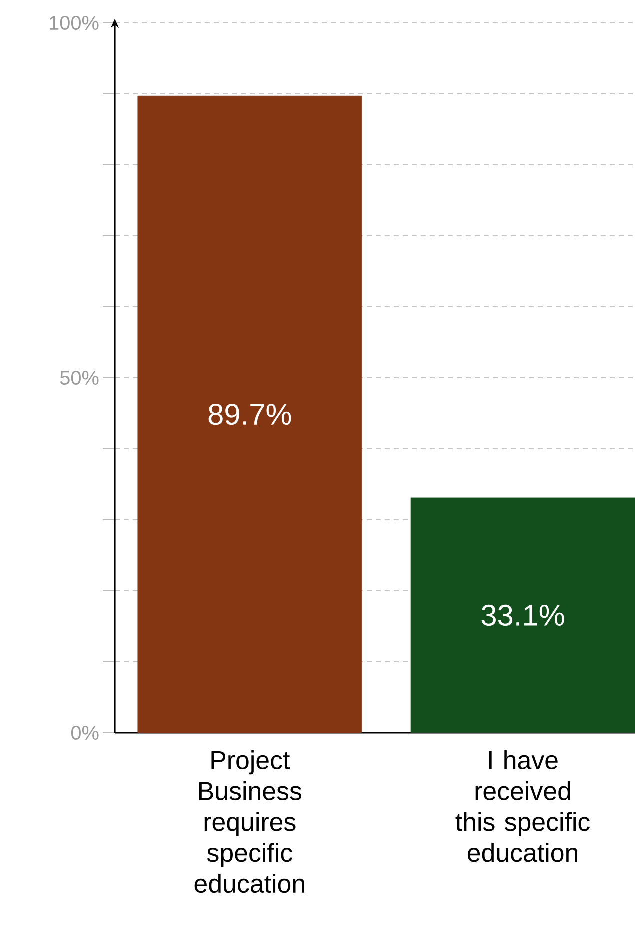 The image size is (635, 947). What do you see at coordinates (85, 733) in the screenshot?
I see `y-tick-label: 0%` at bounding box center [85, 733].